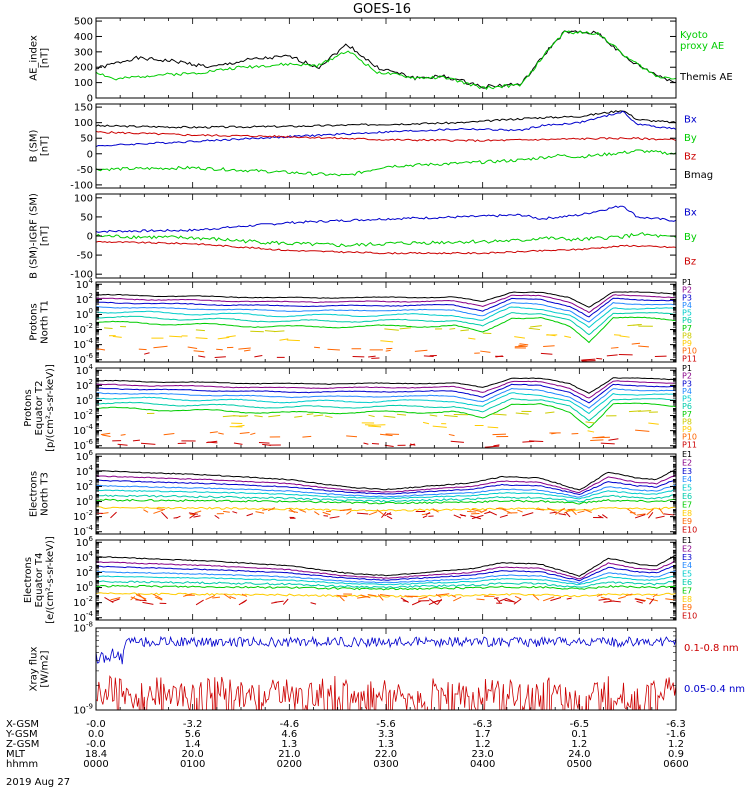  I want to click on y-axis-label-line: [nT], so click(45, 58).